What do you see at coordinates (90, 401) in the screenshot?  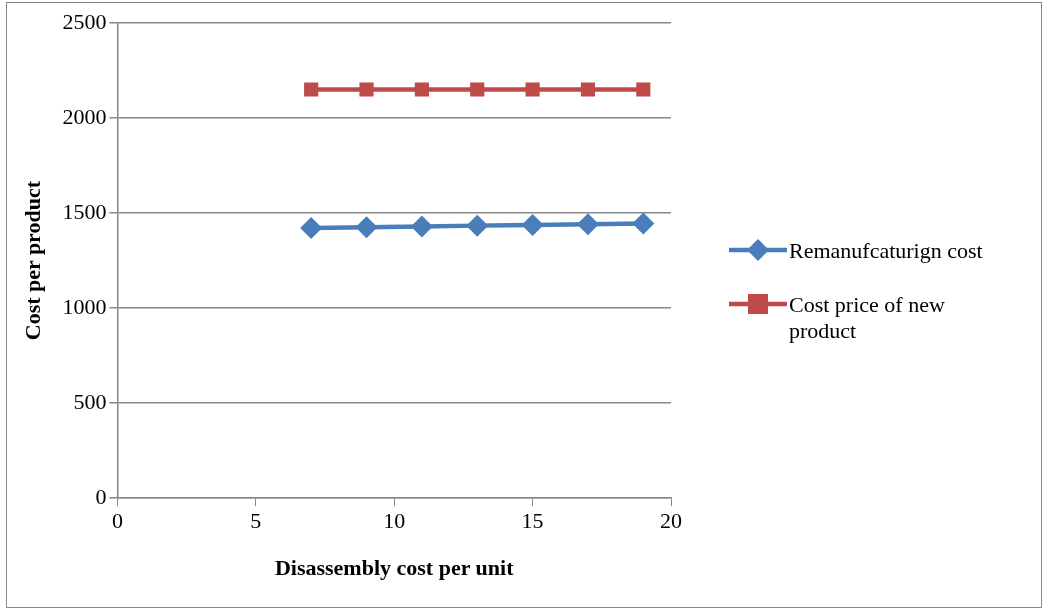 I see `y-tick-label: 500` at bounding box center [90, 401].